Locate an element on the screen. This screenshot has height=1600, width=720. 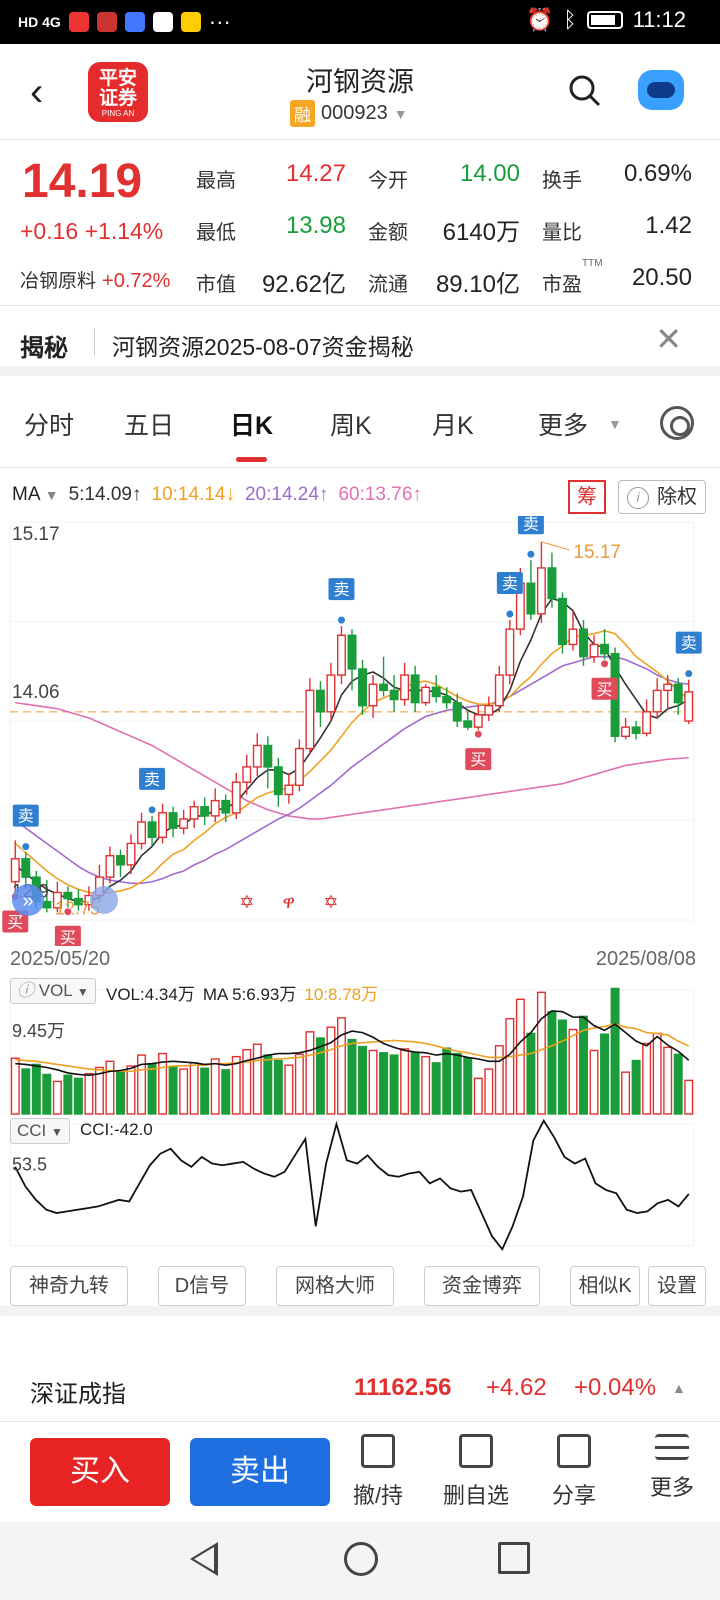
stock-code-row: 融 000923 ▼ is located at coordinates (349, 113).